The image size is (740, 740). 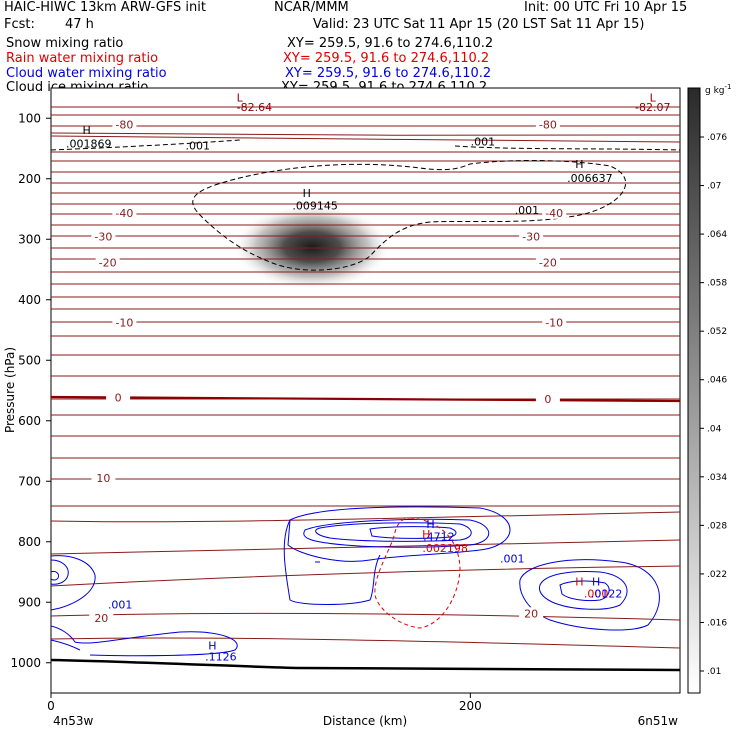 What do you see at coordinates (311, 7) in the screenshot?
I see `organization-label: NCAR/MMM` at bounding box center [311, 7].